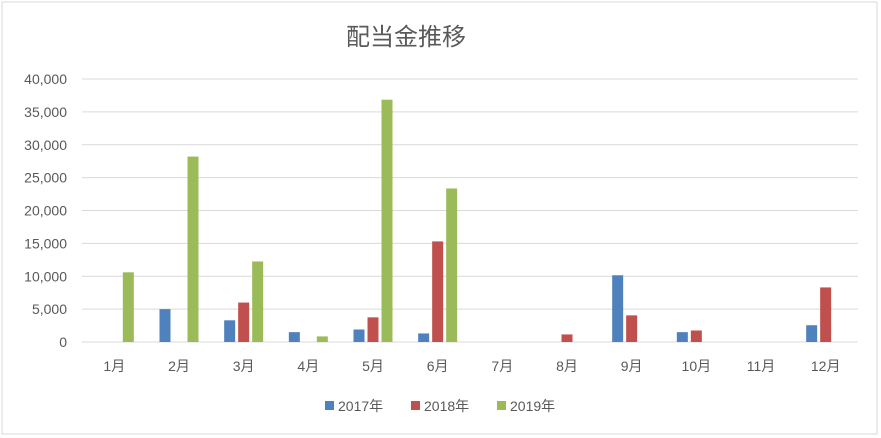 Image resolution: width=881 pixels, height=438 pixels. What do you see at coordinates (446, 406) in the screenshot?
I see `legend-label: 2018年` at bounding box center [446, 406].